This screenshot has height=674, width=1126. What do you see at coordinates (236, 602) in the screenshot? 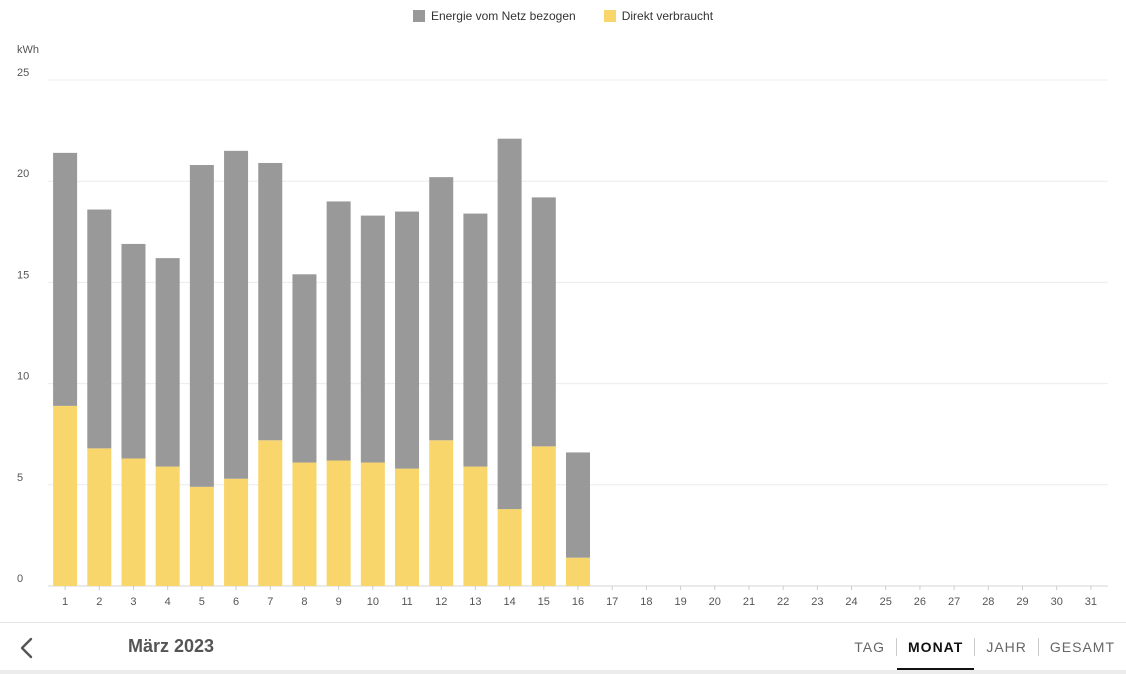
I see `x-tick-label: 6` at bounding box center [236, 602].